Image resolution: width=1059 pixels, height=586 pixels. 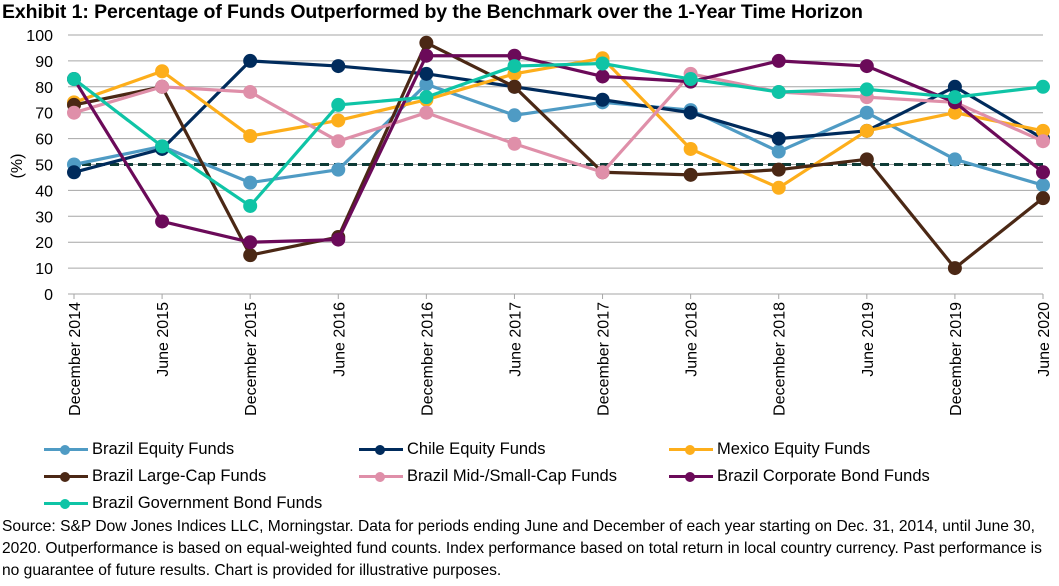 I want to click on legend-item: Brazil Mid-/Small-Cap Funds, so click(x=487, y=476).